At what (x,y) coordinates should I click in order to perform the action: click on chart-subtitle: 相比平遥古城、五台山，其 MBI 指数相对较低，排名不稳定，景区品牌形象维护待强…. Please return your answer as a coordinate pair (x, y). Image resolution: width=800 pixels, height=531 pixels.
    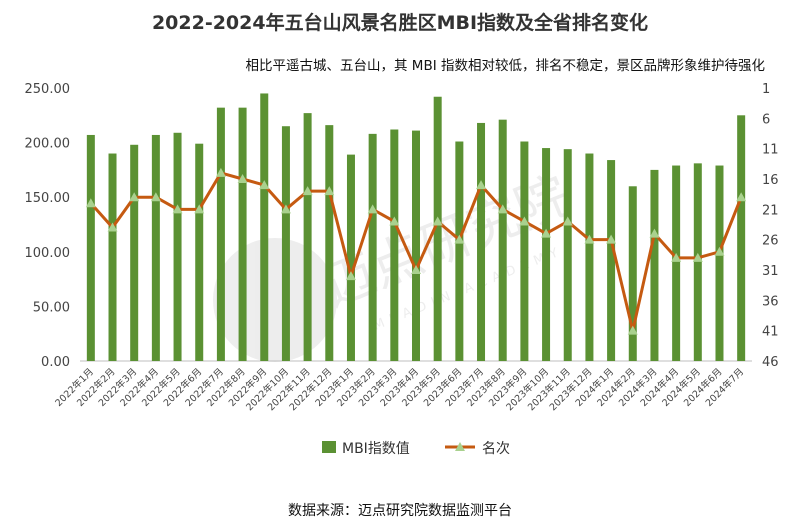
    Looking at the image, I should click on (505, 66).